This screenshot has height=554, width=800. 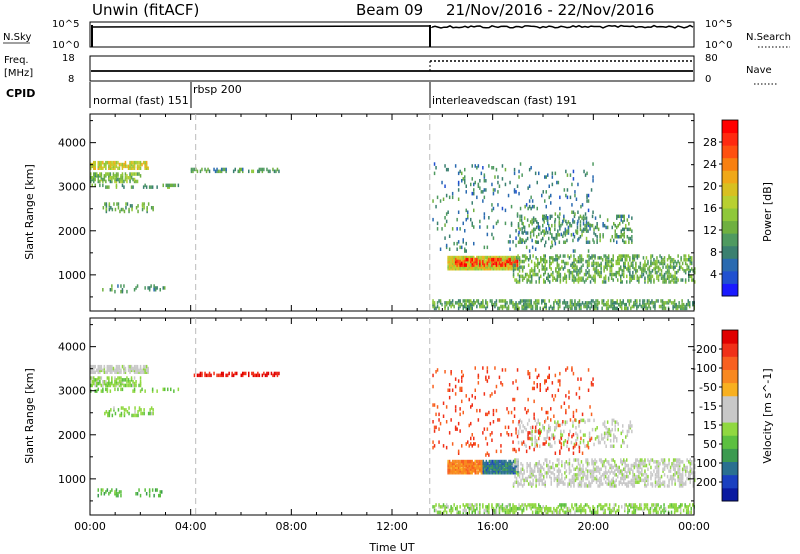 What do you see at coordinates (730, 415) in the screenshot?
I see `colorbar-frame` at bounding box center [730, 415].